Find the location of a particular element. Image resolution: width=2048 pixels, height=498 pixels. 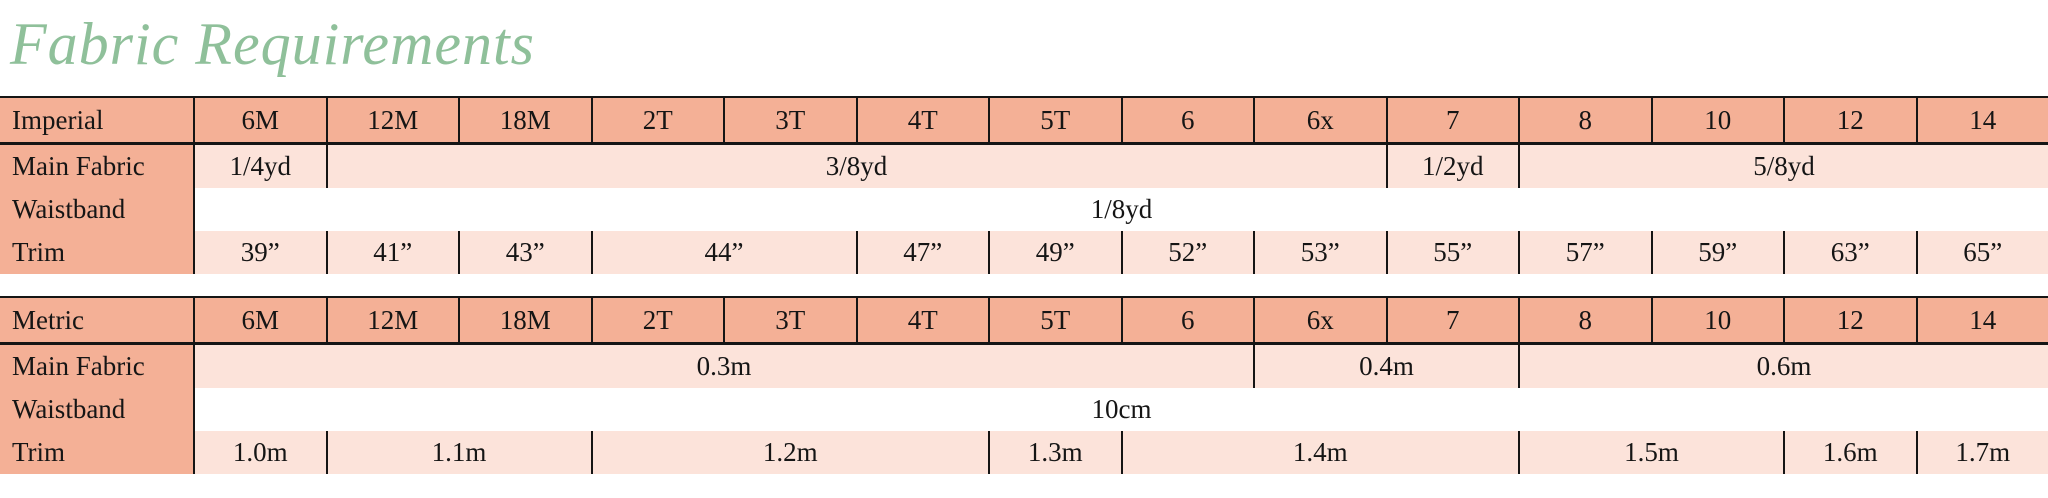

value-cell: 55” is located at coordinates (1451, 252).